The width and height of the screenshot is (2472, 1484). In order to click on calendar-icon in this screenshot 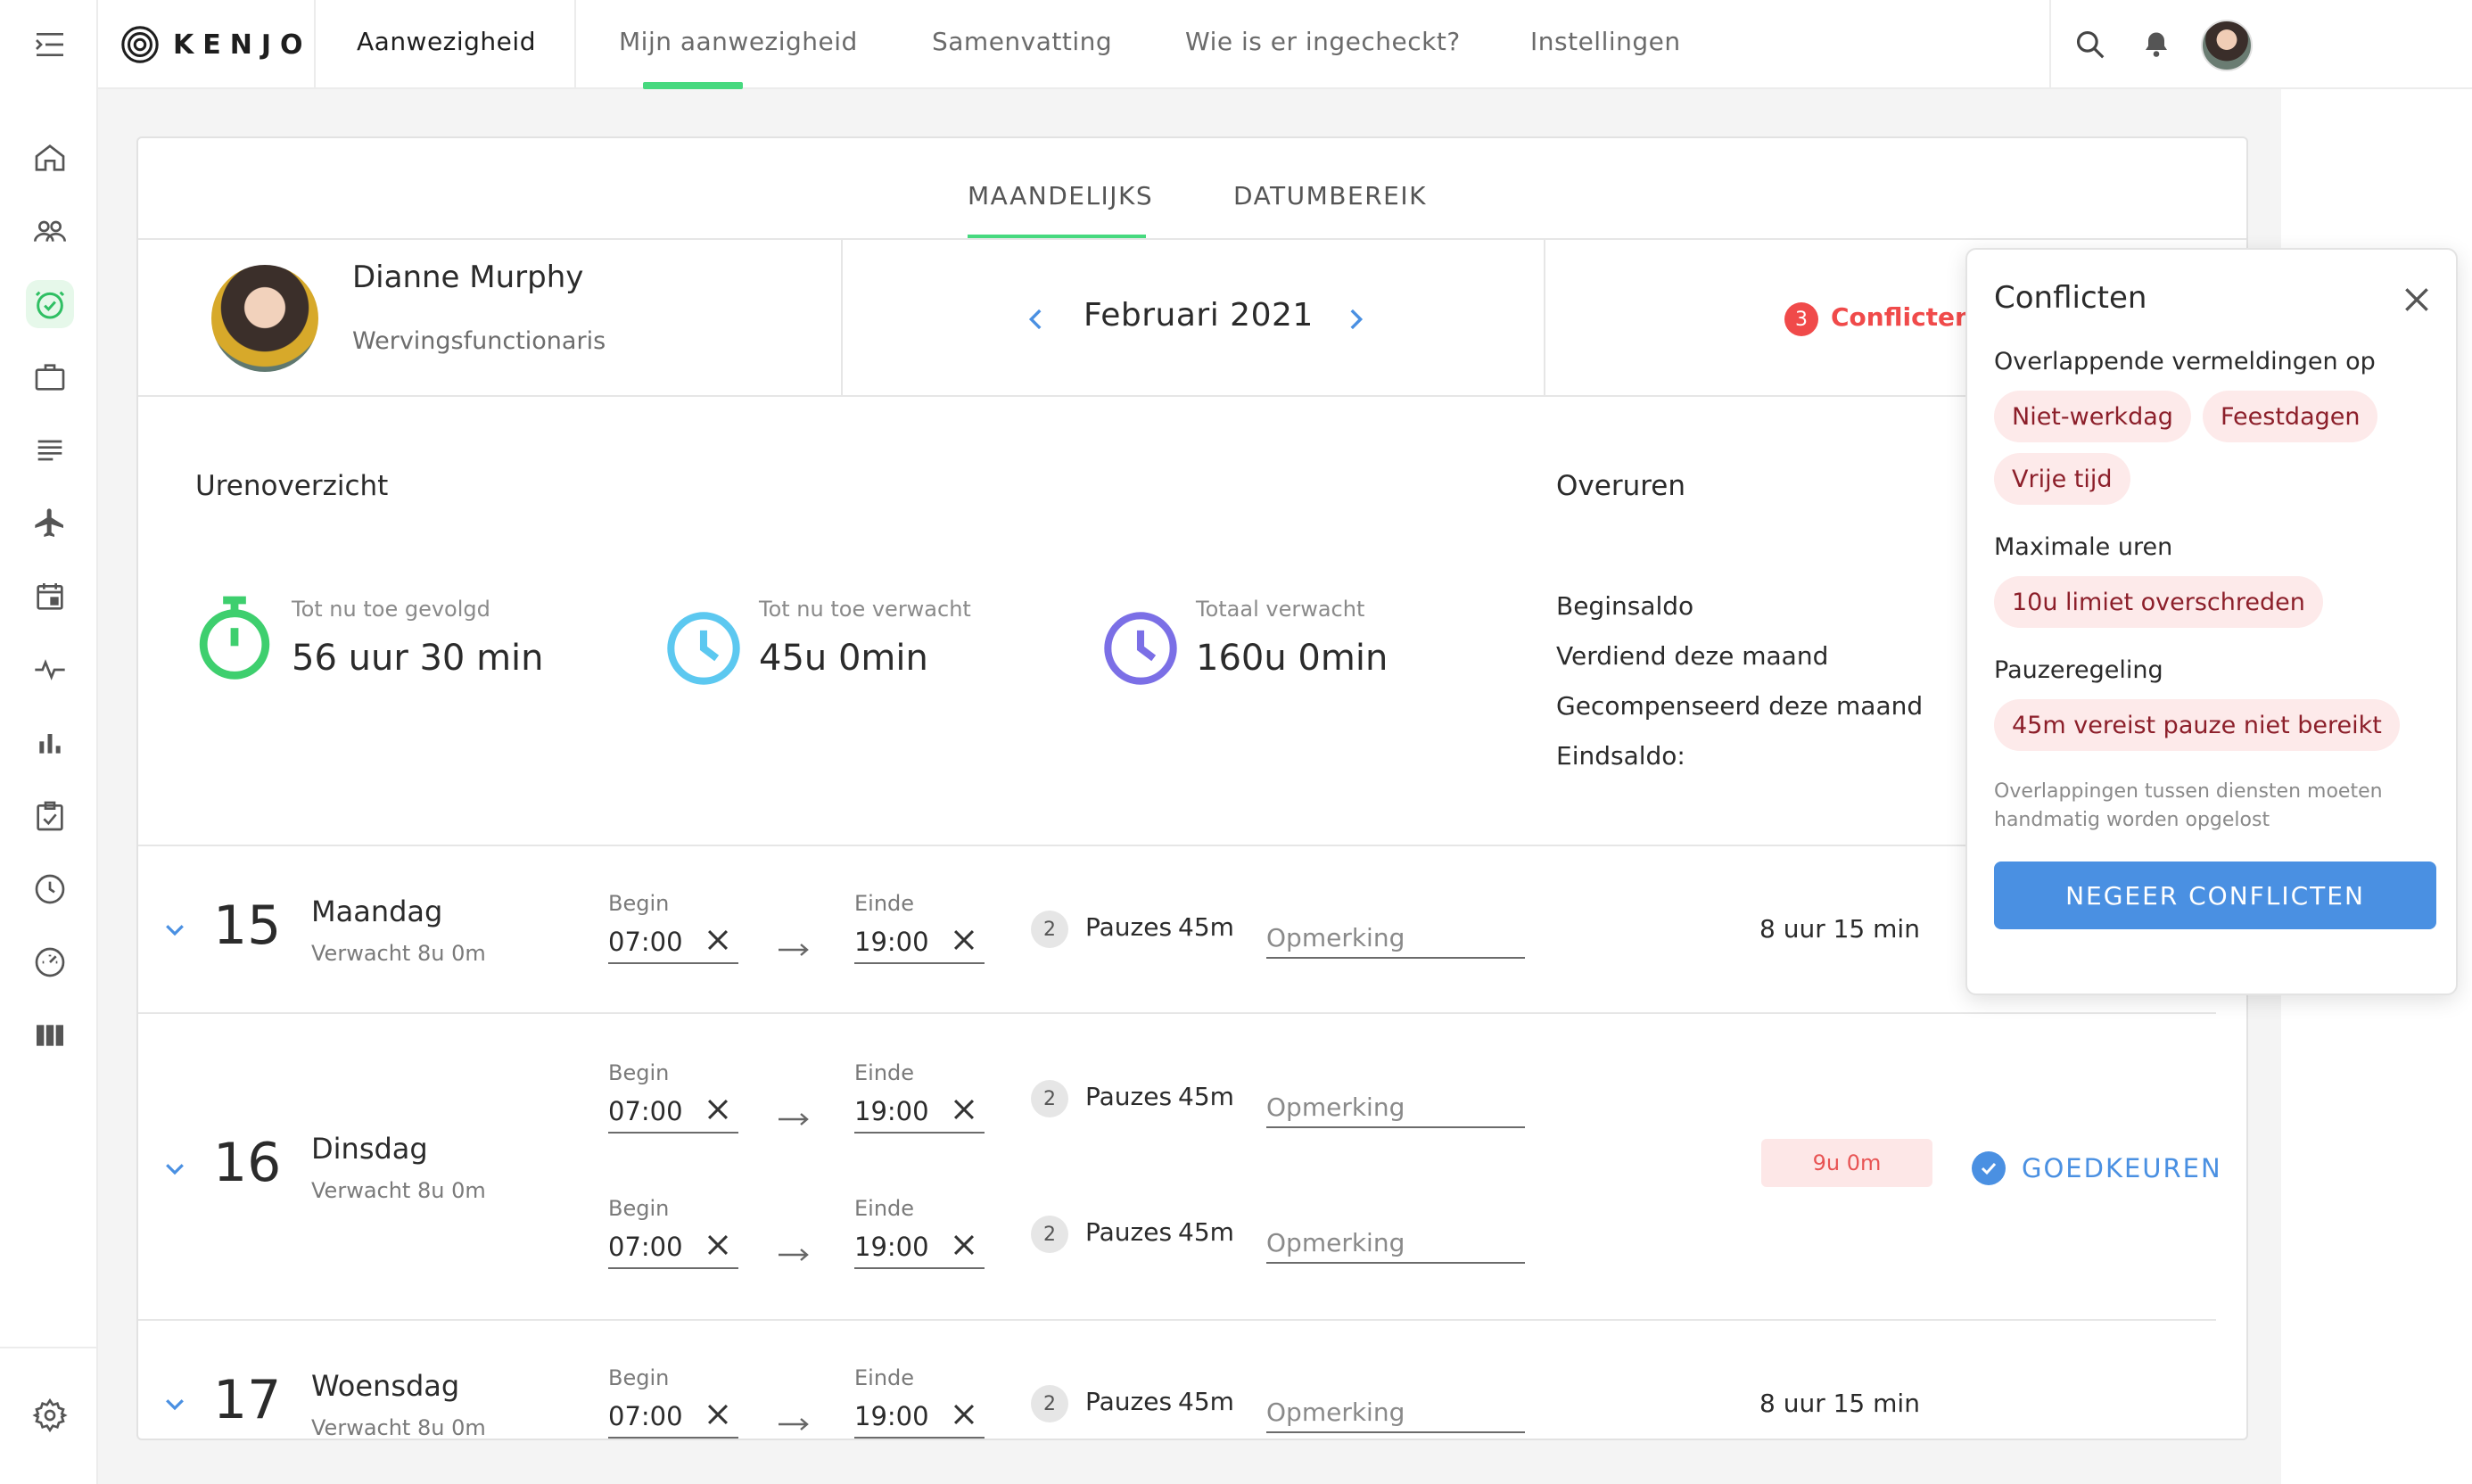, I will do `click(50, 597)`.